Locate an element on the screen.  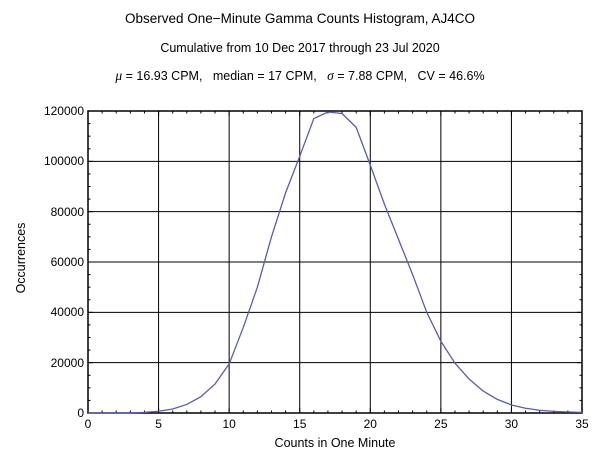
y-tick-label: 40000 is located at coordinates (67, 312).